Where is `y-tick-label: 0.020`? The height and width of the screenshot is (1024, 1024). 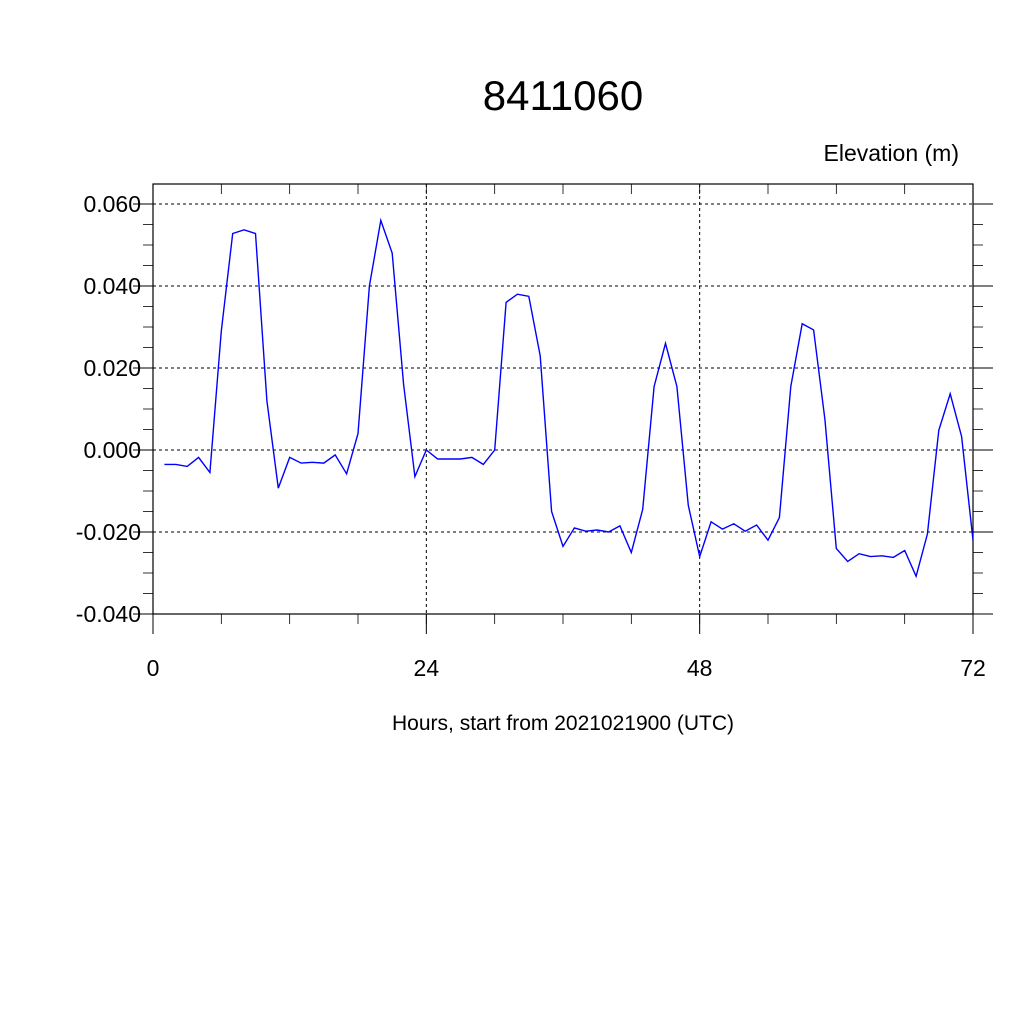 y-tick-label: 0.020 is located at coordinates (112, 368).